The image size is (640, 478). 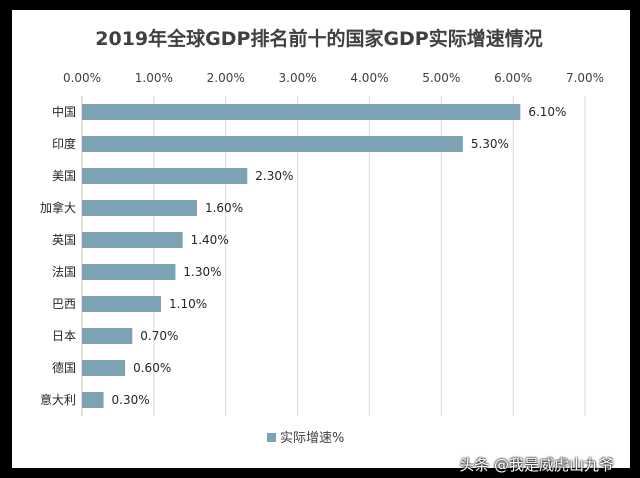 What do you see at coordinates (58, 207) in the screenshot?
I see `category-label: 加拿大` at bounding box center [58, 207].